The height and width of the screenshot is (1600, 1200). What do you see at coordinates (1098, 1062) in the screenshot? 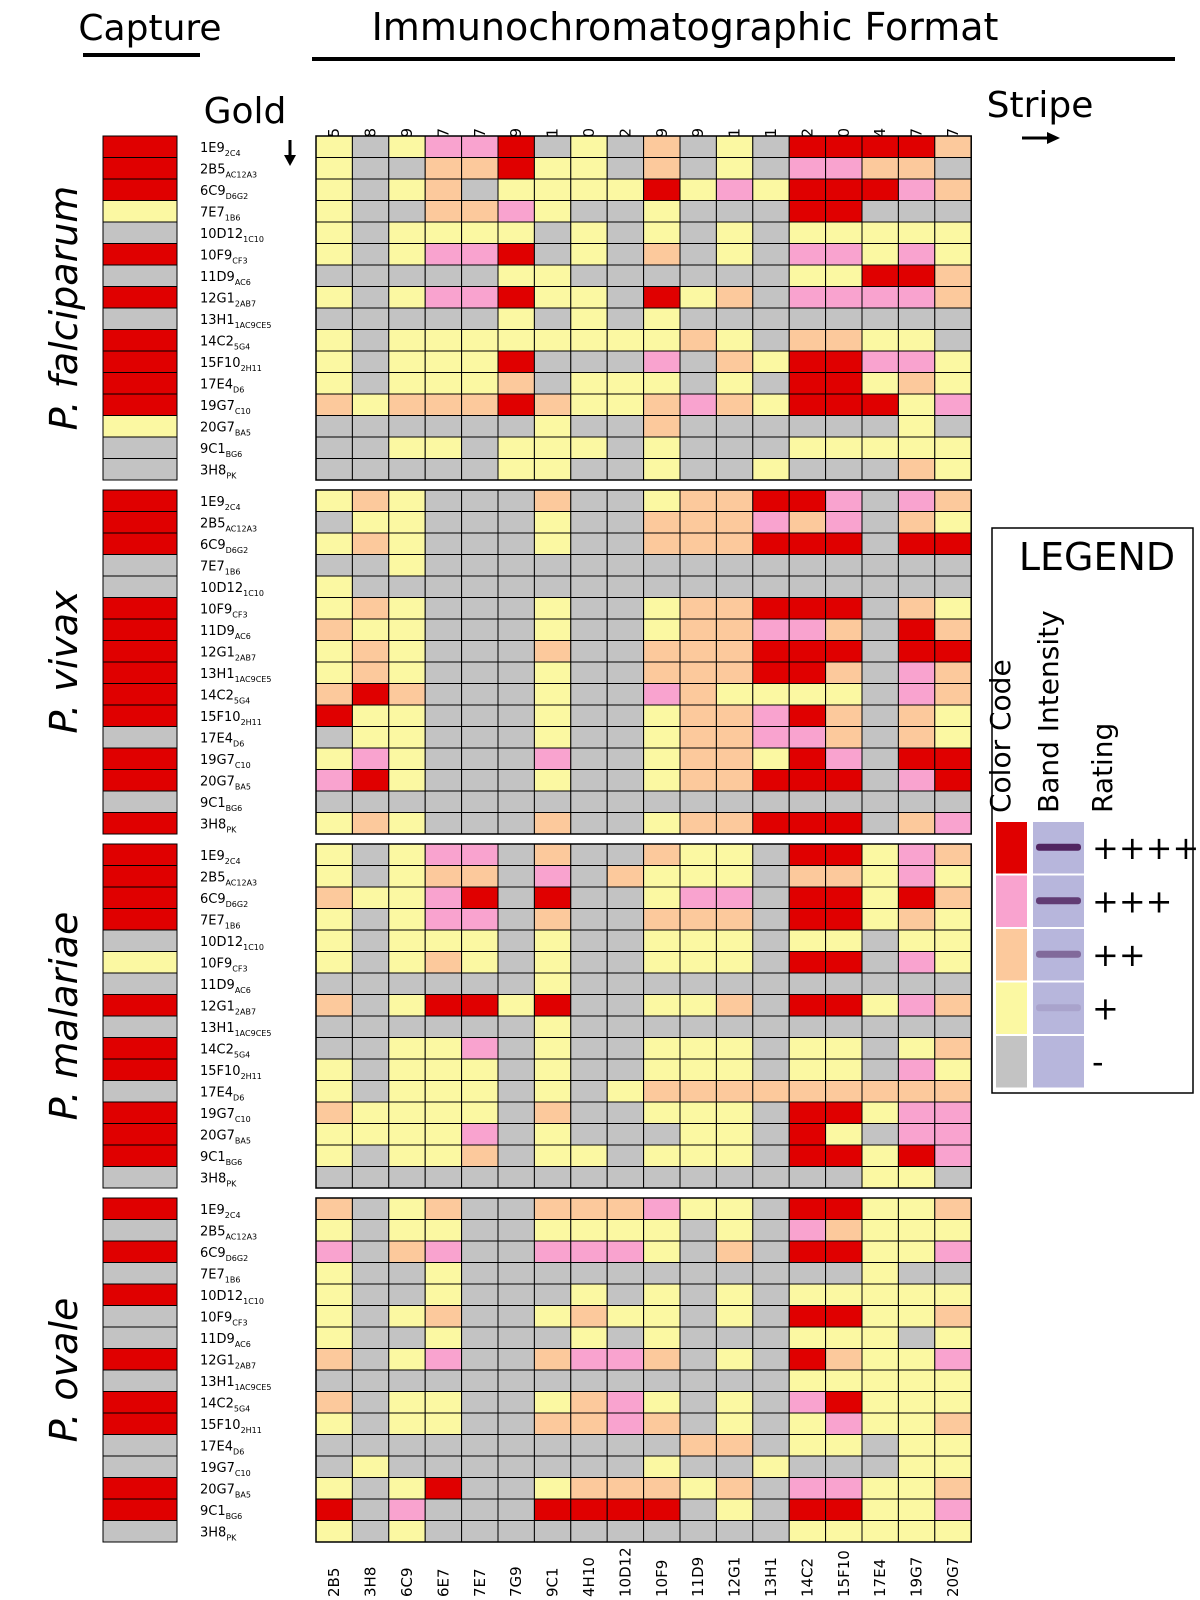
I see `legend-rating: -` at bounding box center [1098, 1062].